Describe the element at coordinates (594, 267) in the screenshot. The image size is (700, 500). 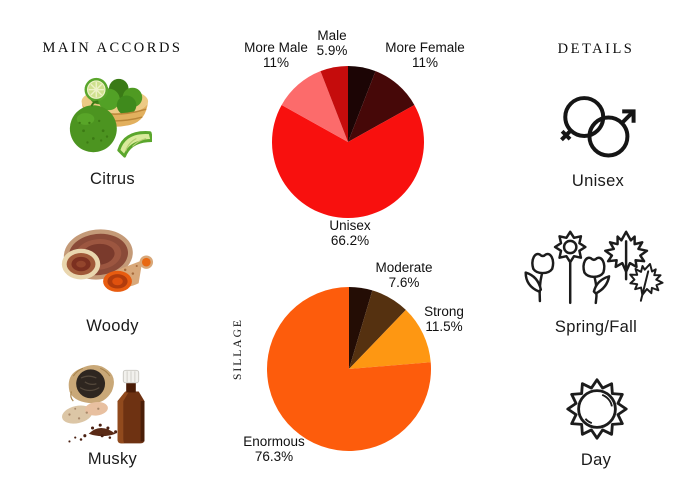
I see `spring-fall-flowers-leaves-icon` at that location.